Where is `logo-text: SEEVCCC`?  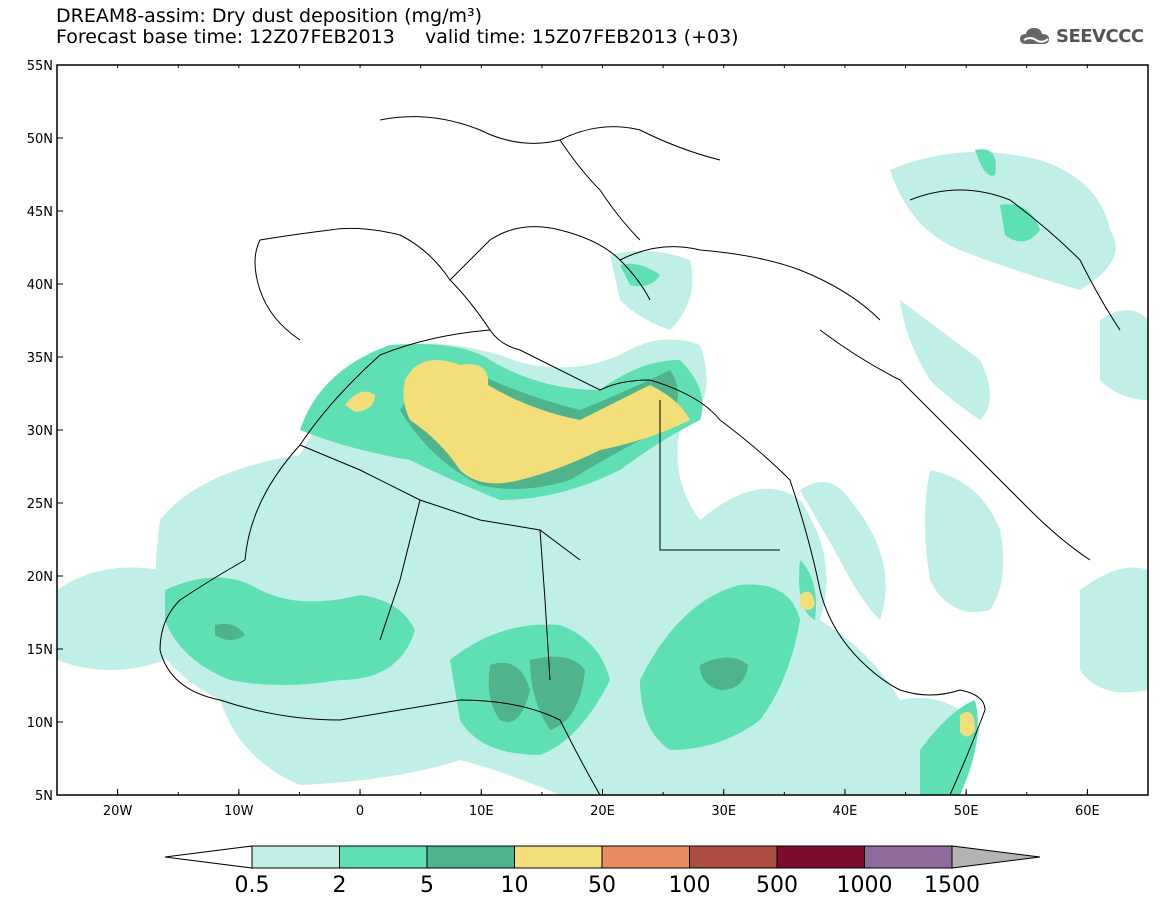 logo-text: SEEVCCC is located at coordinates (1100, 36).